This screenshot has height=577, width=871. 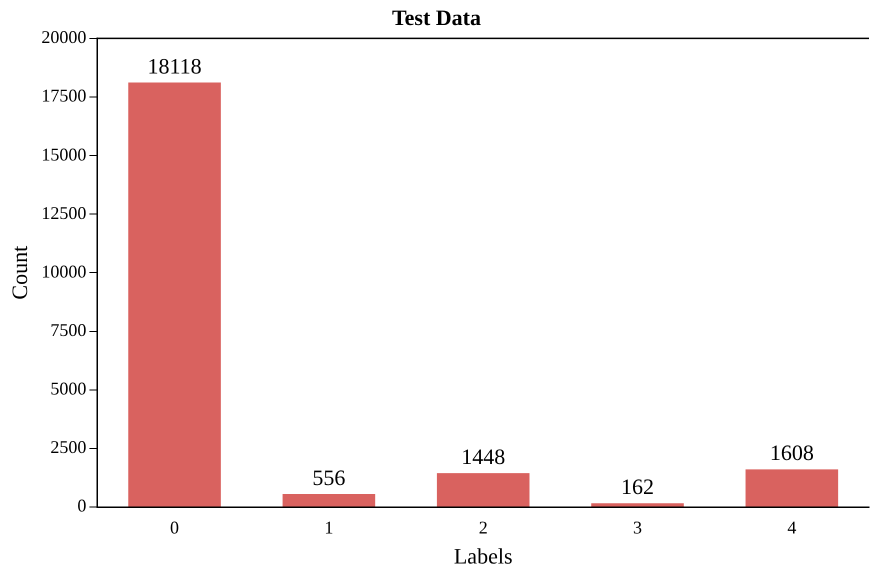 What do you see at coordinates (637, 486) in the screenshot?
I see `data-label: 162` at bounding box center [637, 486].